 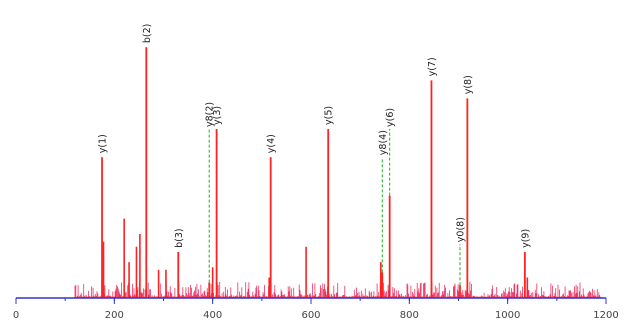 What do you see at coordinates (337, 289) in the screenshot?
I see `noise-peaks` at bounding box center [337, 289].